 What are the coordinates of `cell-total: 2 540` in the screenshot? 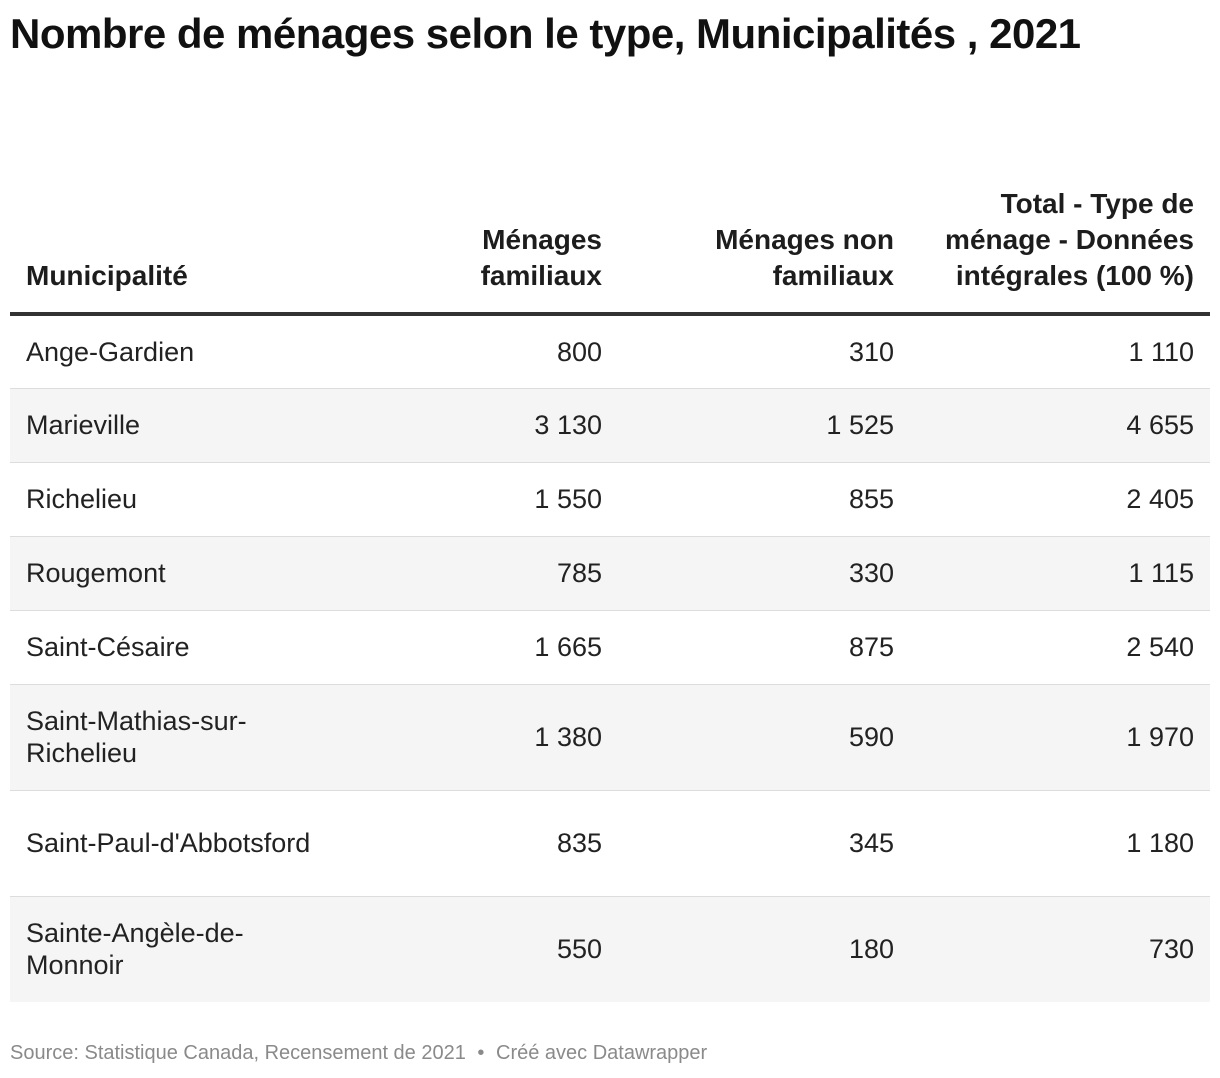 It's located at (1060, 647).